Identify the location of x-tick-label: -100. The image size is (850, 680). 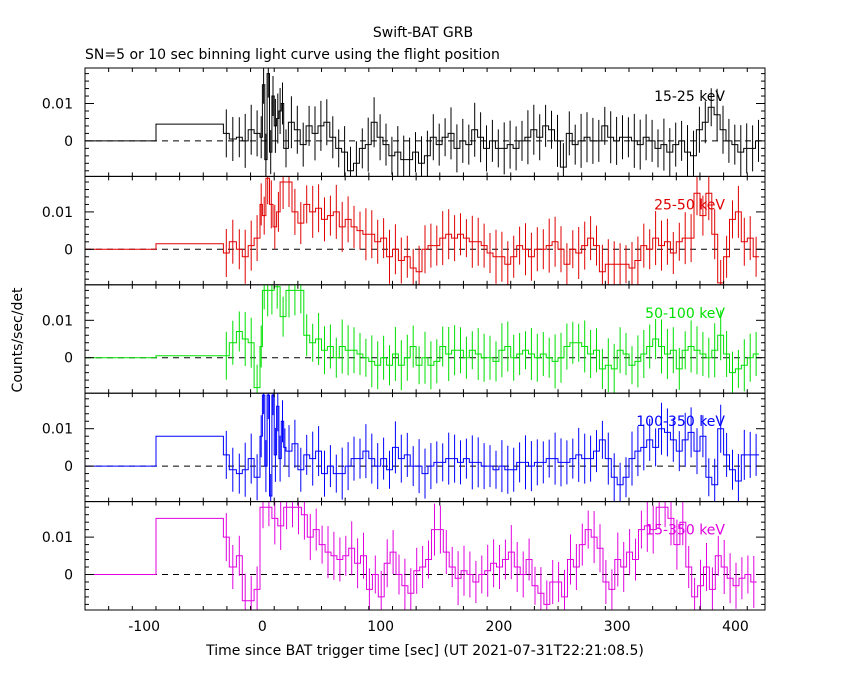
(144, 627).